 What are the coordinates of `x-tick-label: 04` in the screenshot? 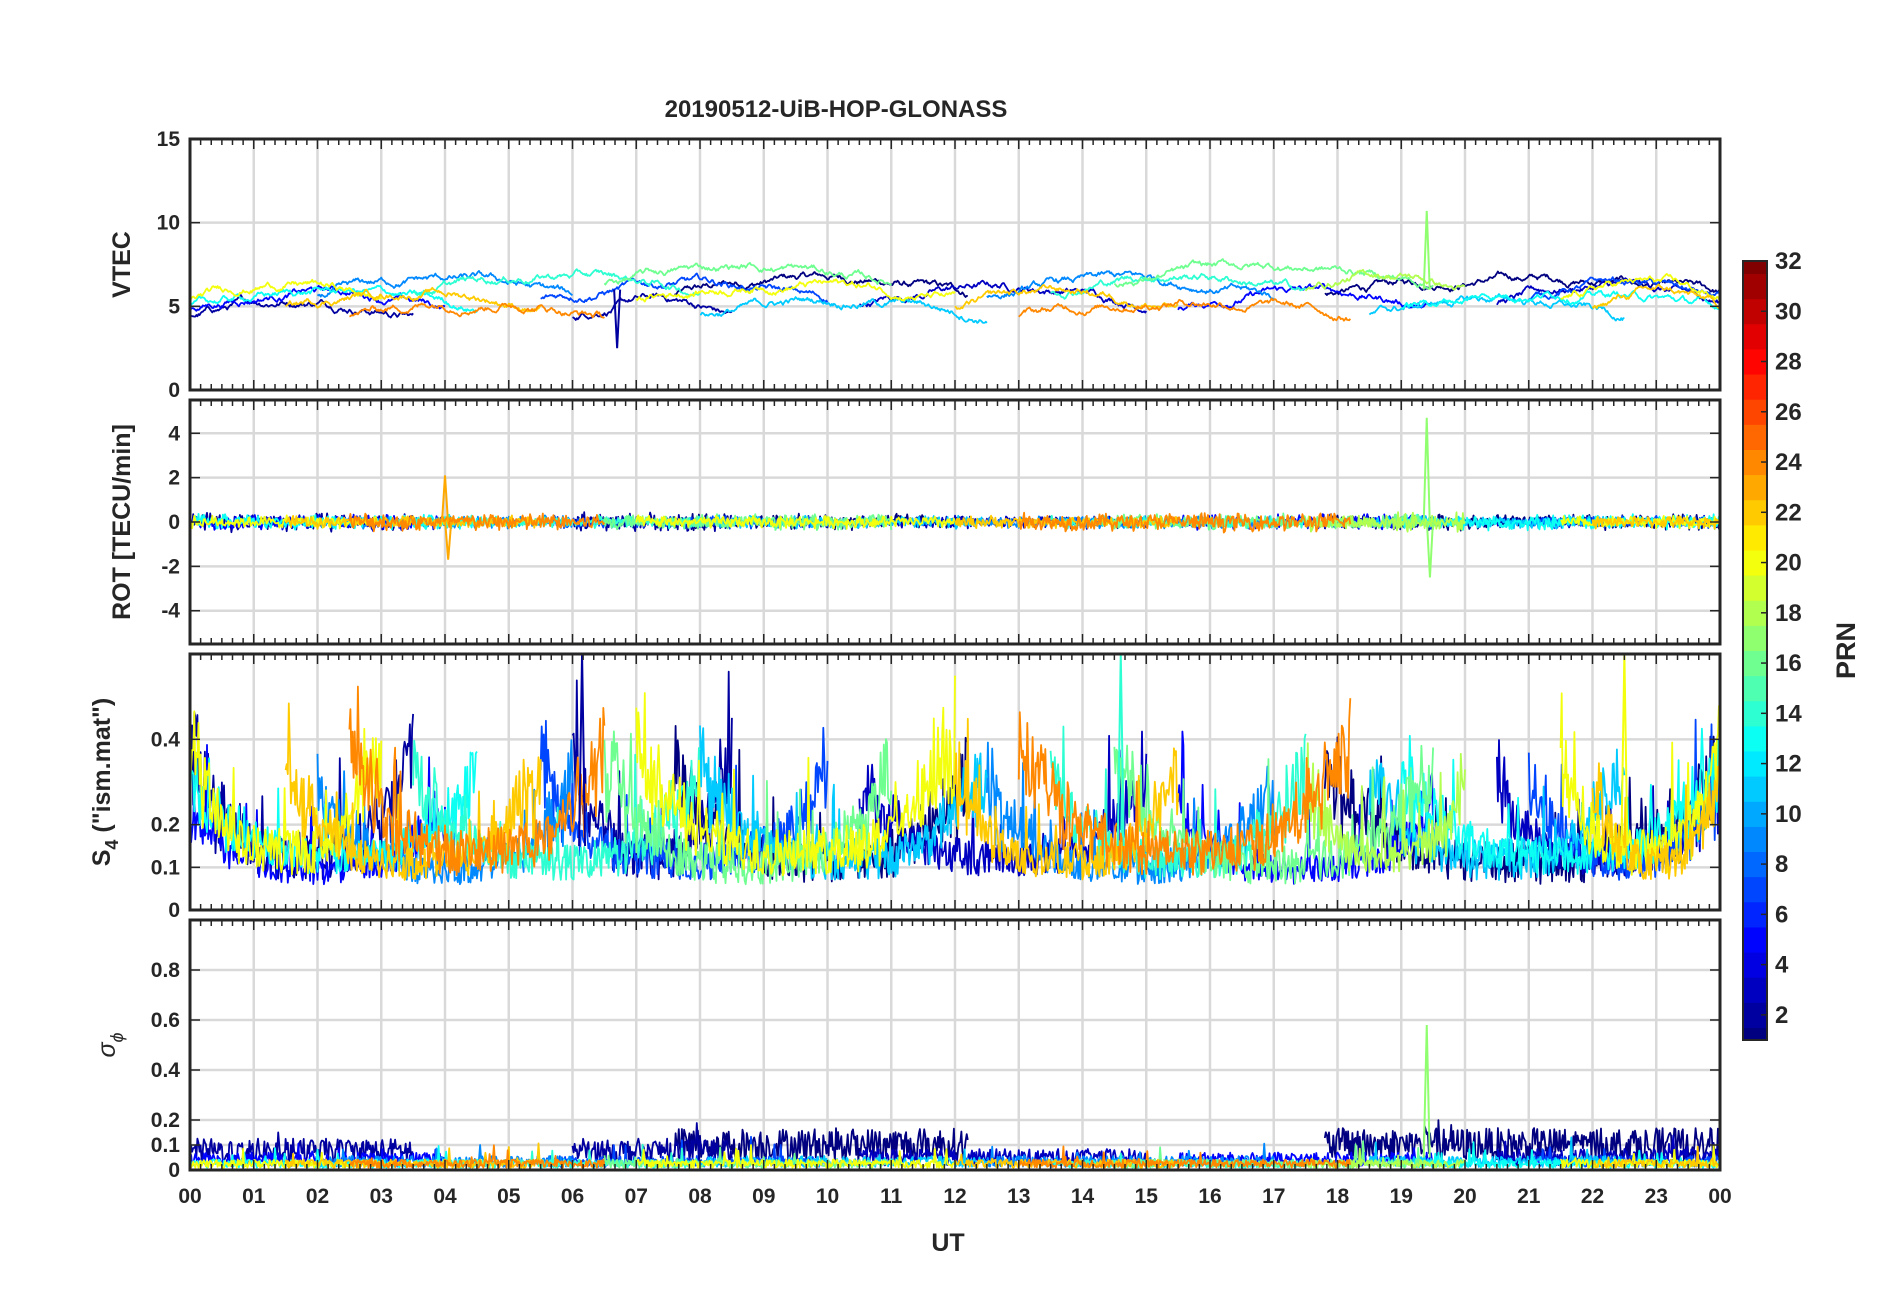 It's located at (445, 1196).